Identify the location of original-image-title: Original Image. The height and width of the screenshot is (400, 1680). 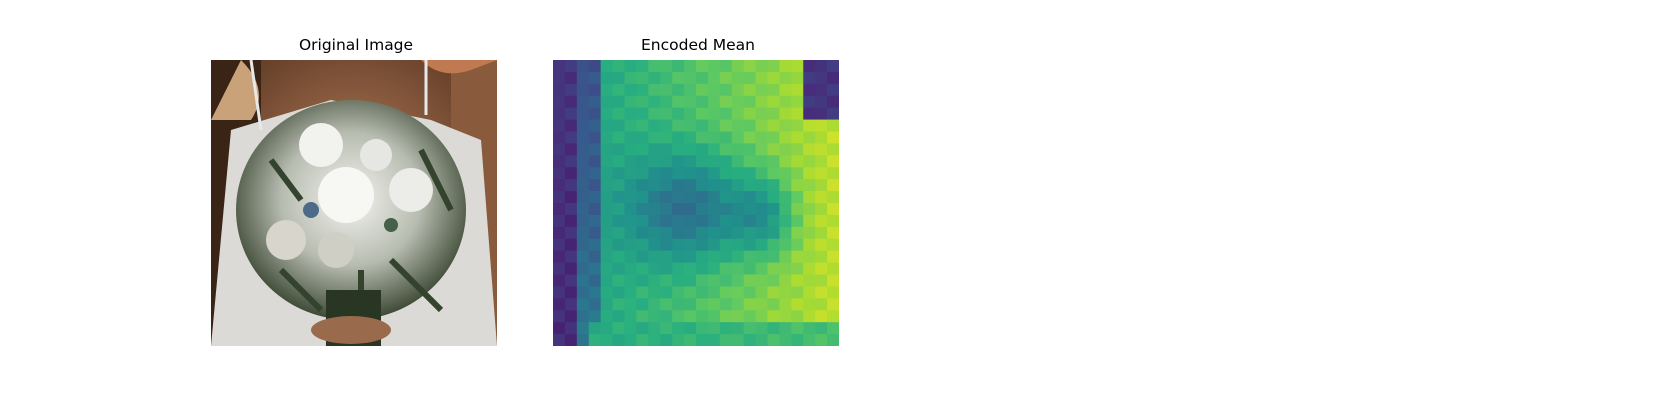
(356, 45).